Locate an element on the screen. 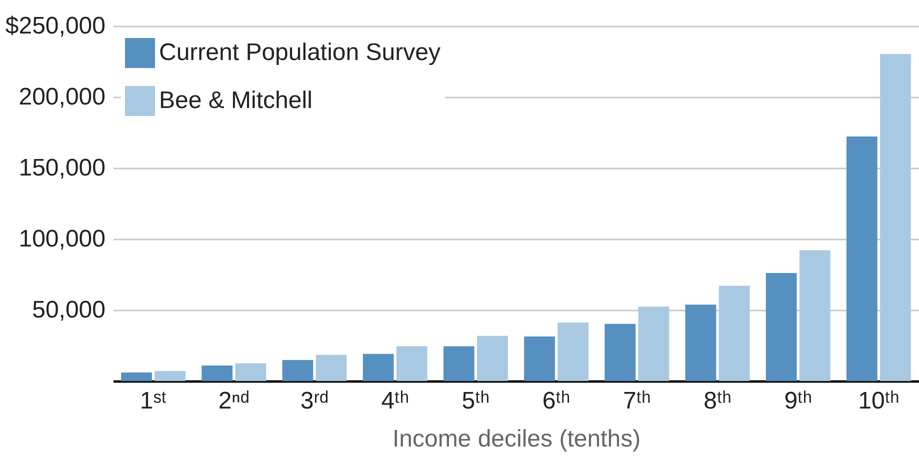  x-tick-label: 10ᵗʰ is located at coordinates (879, 401).